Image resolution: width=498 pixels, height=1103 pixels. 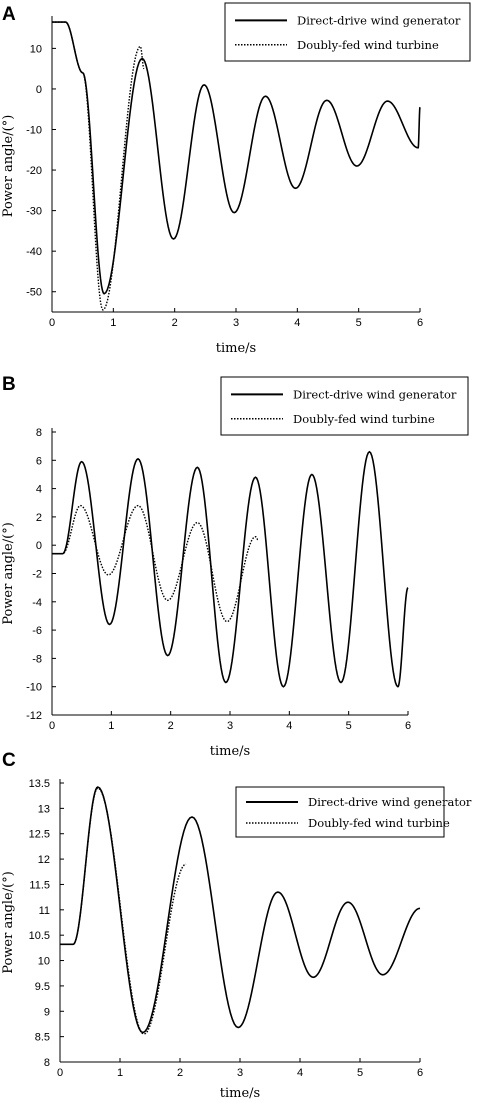 What do you see at coordinates (39, 490) in the screenshot?
I see `y-tick-label: 4` at bounding box center [39, 490].